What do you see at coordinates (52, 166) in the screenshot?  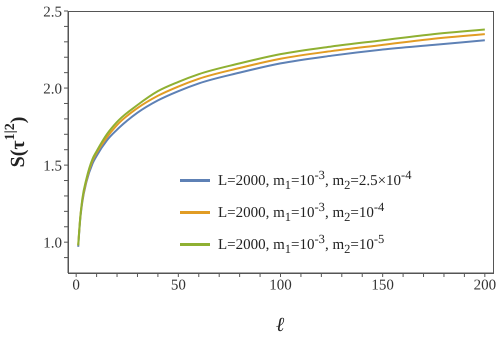 I see `y-tick-label: 1.5` at bounding box center [52, 166].